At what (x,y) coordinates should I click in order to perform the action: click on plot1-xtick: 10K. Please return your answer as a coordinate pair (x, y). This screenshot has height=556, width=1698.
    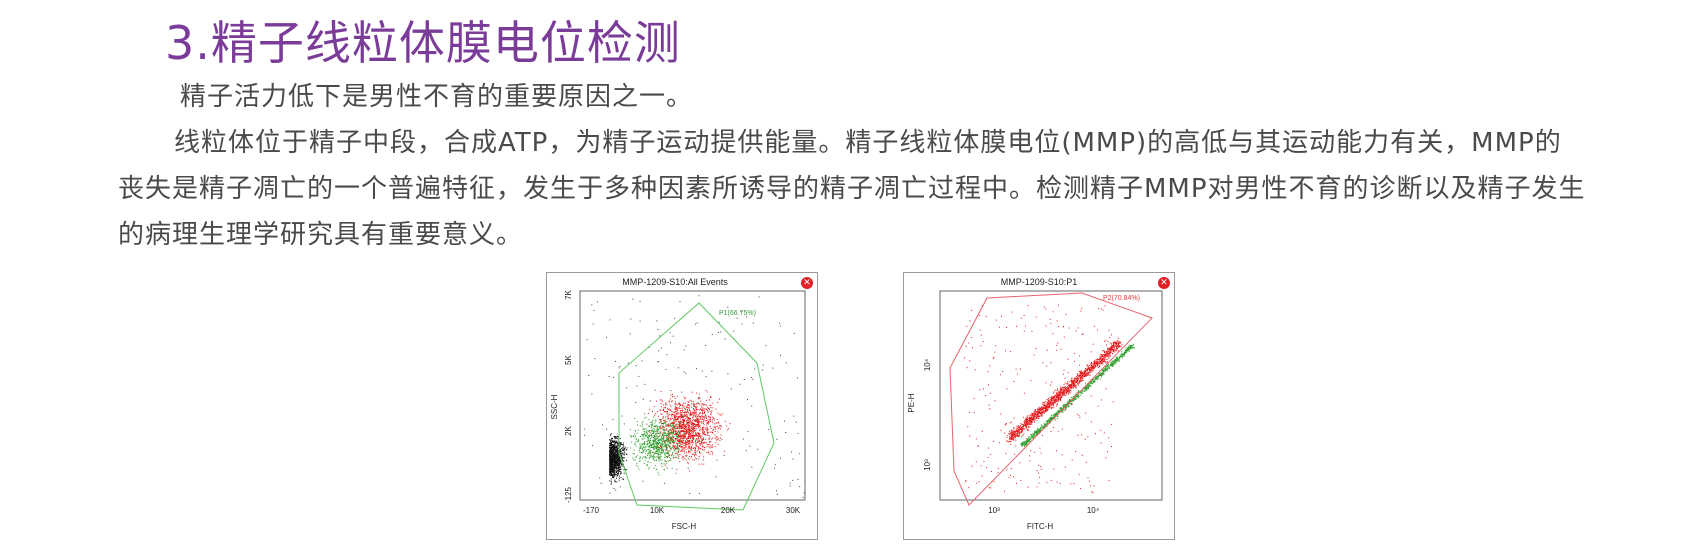
    Looking at the image, I should click on (657, 510).